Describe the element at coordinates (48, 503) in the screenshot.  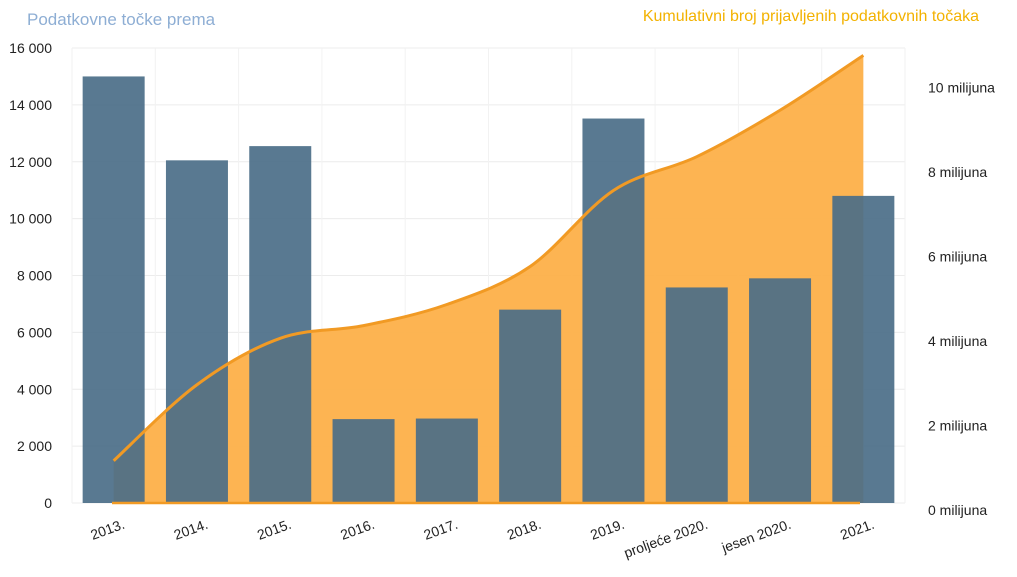
I see `left-tick-label: 0` at that location.